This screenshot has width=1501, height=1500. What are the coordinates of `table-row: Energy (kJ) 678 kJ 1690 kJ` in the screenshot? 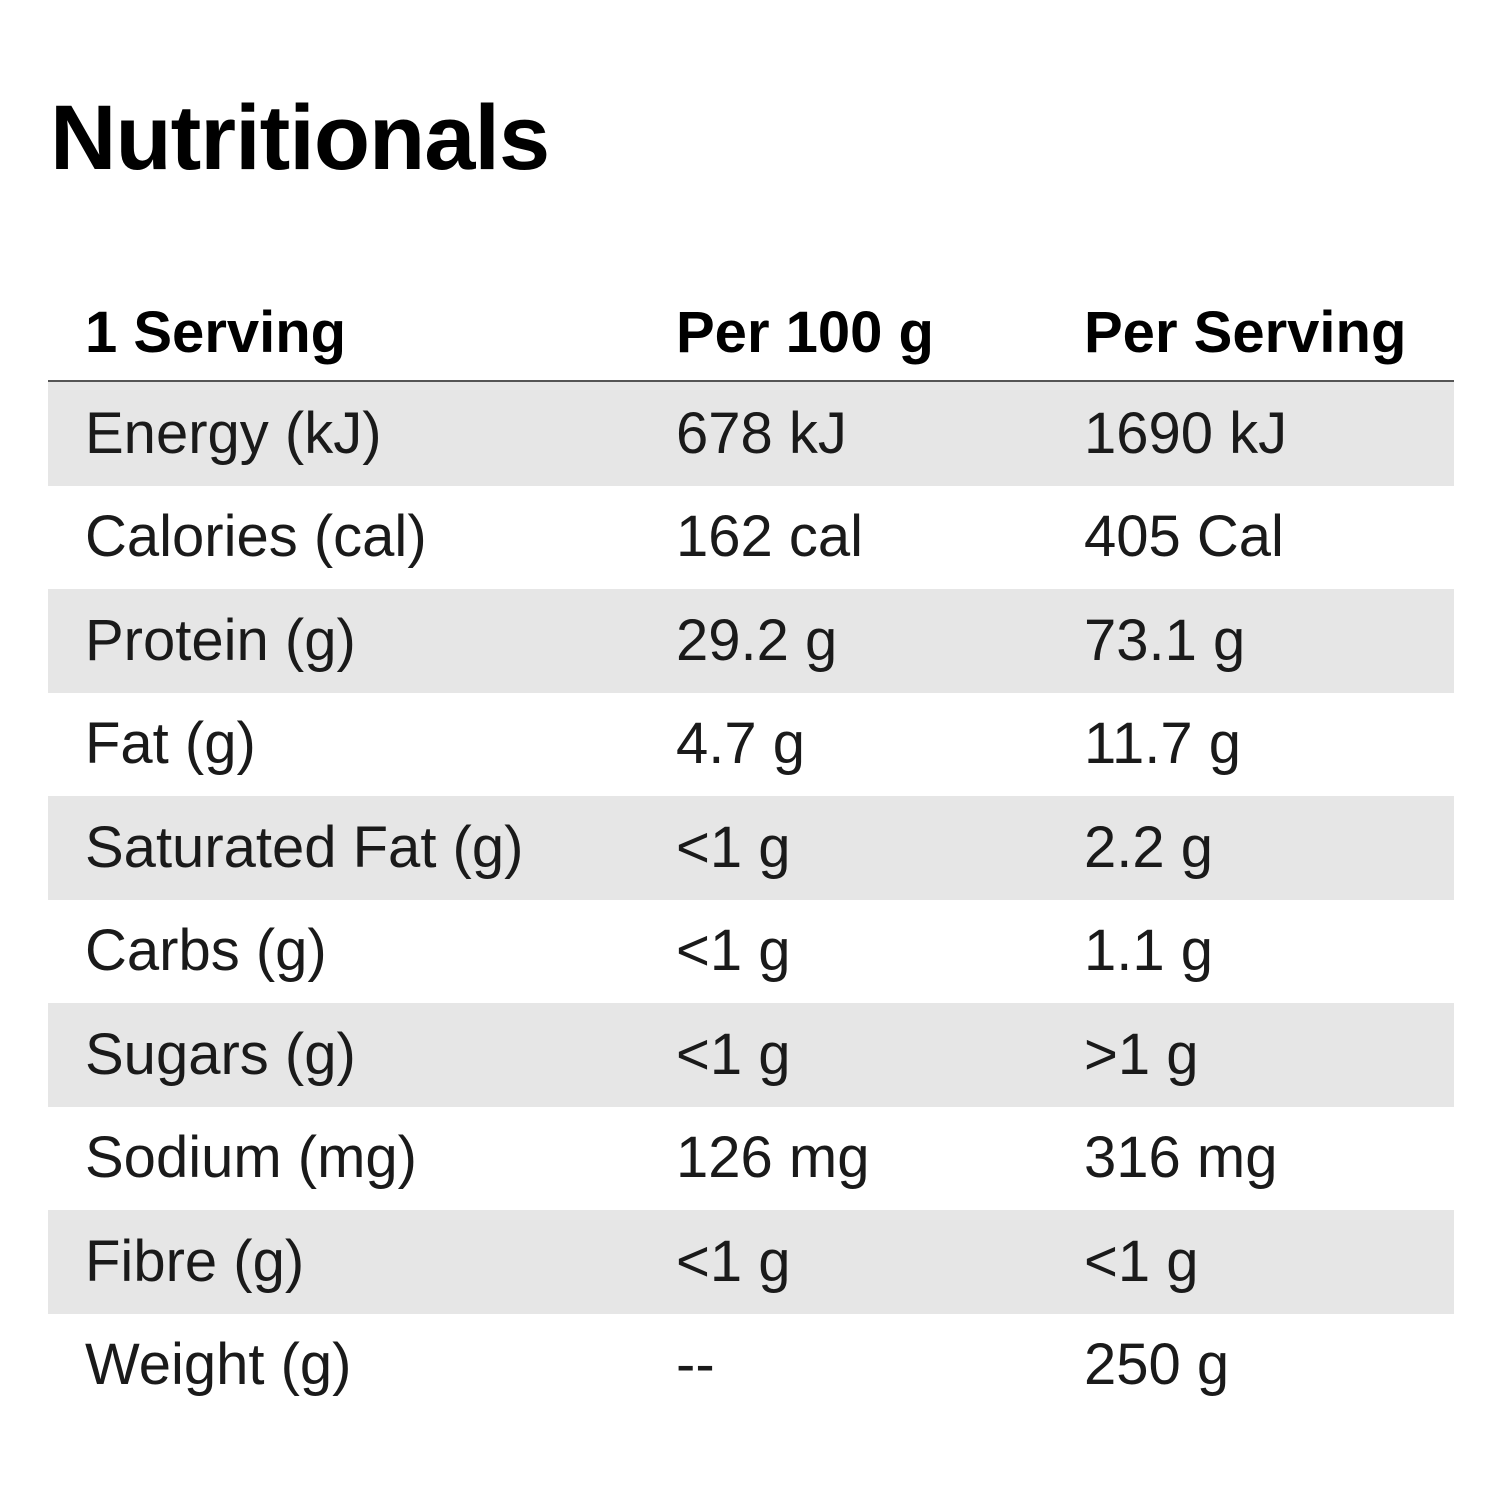 It's located at (751, 434).